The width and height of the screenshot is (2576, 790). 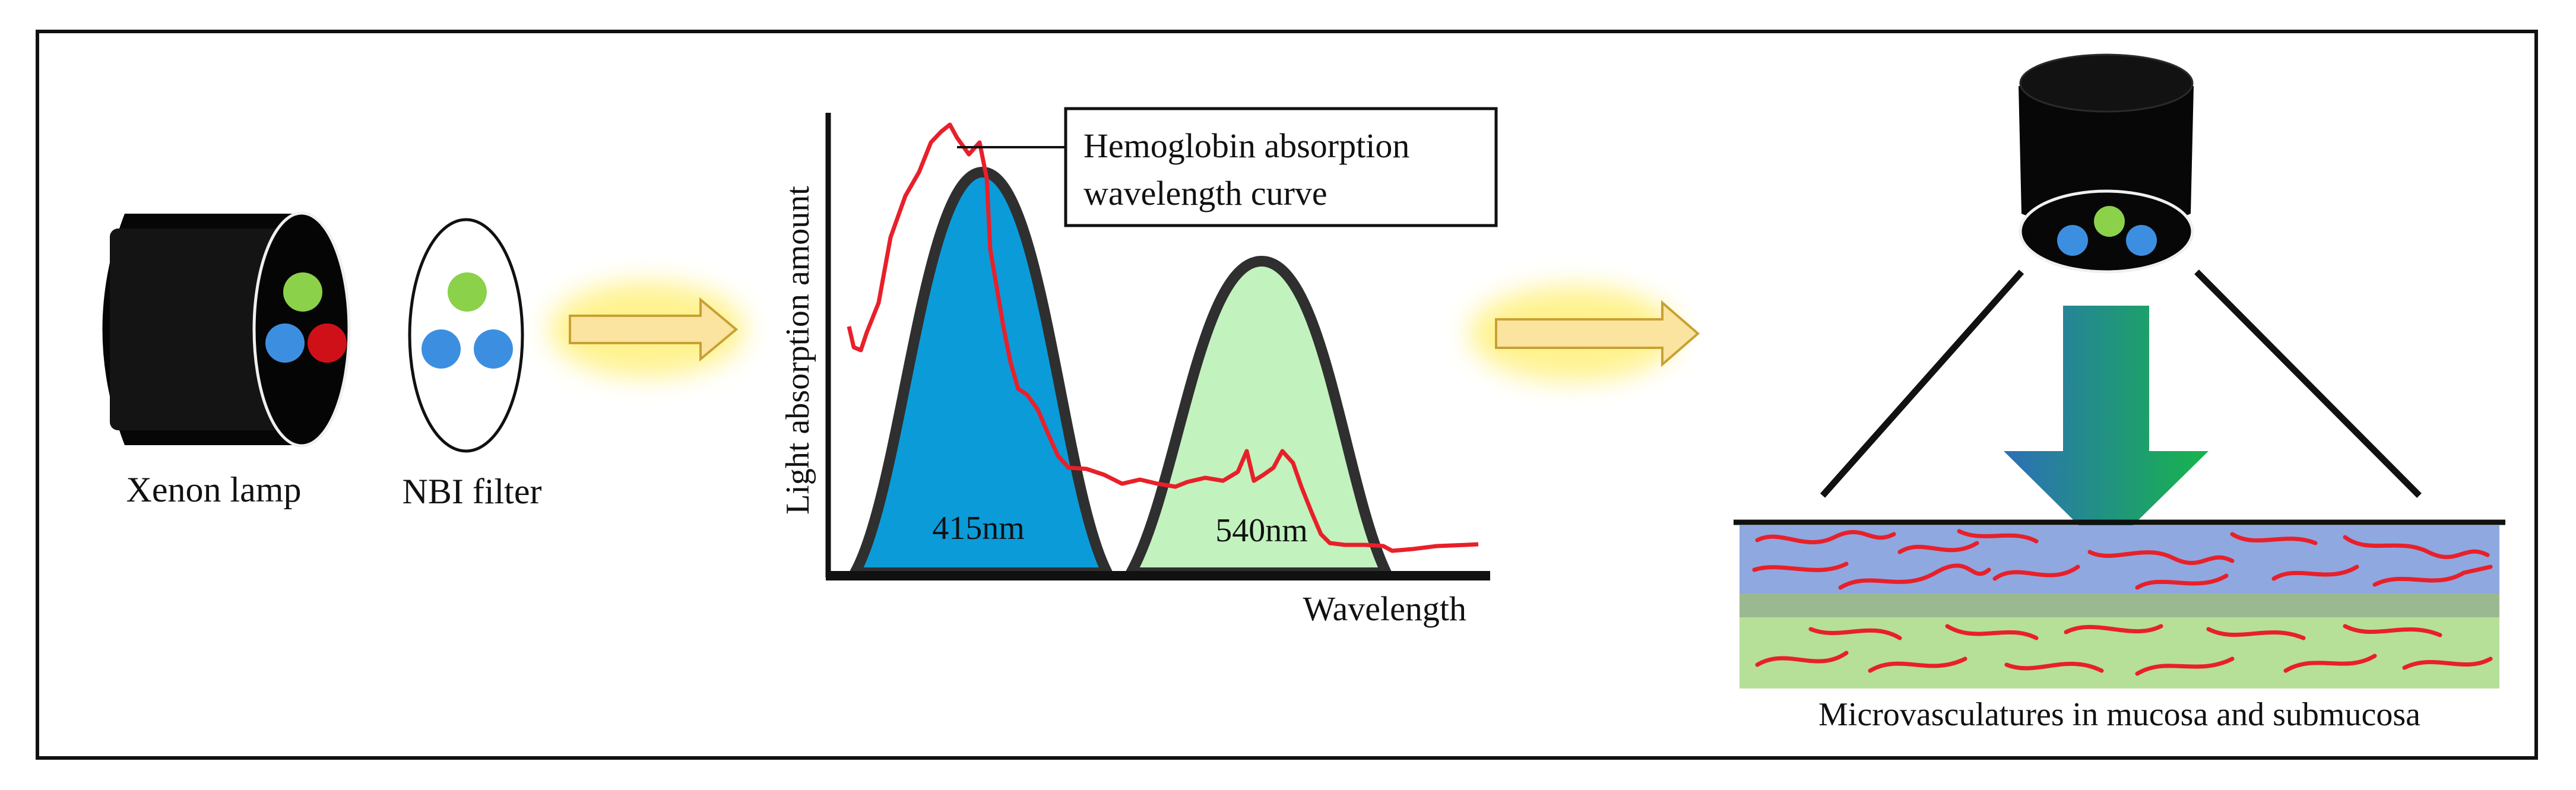 I want to click on mucosa-vessels, so click(x=2123, y=559).